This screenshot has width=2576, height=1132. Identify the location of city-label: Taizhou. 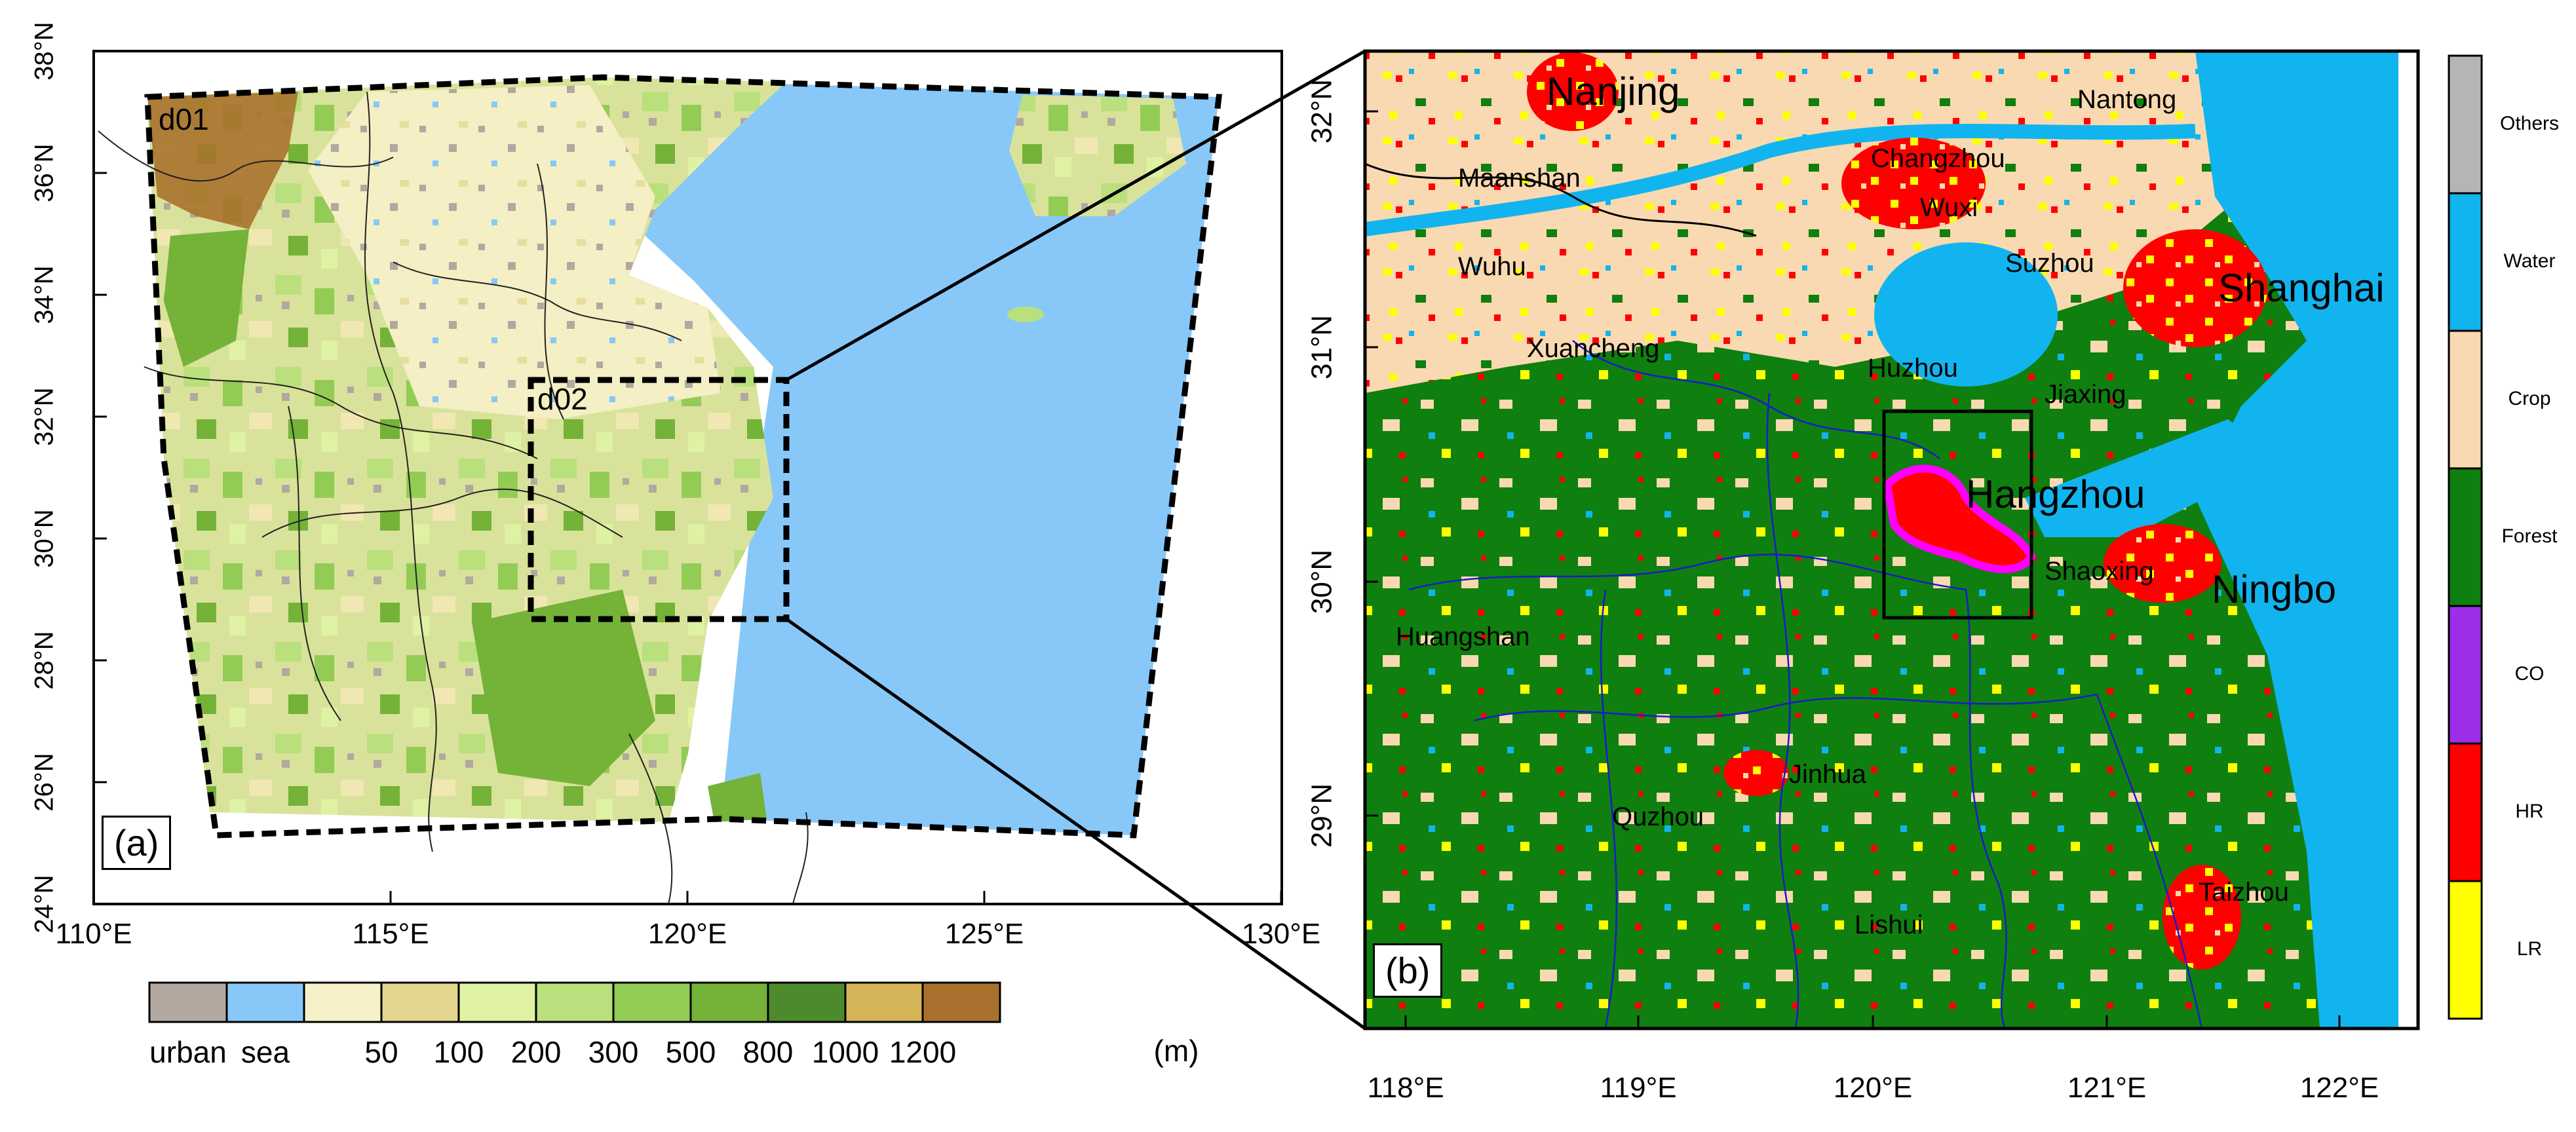
(2244, 892).